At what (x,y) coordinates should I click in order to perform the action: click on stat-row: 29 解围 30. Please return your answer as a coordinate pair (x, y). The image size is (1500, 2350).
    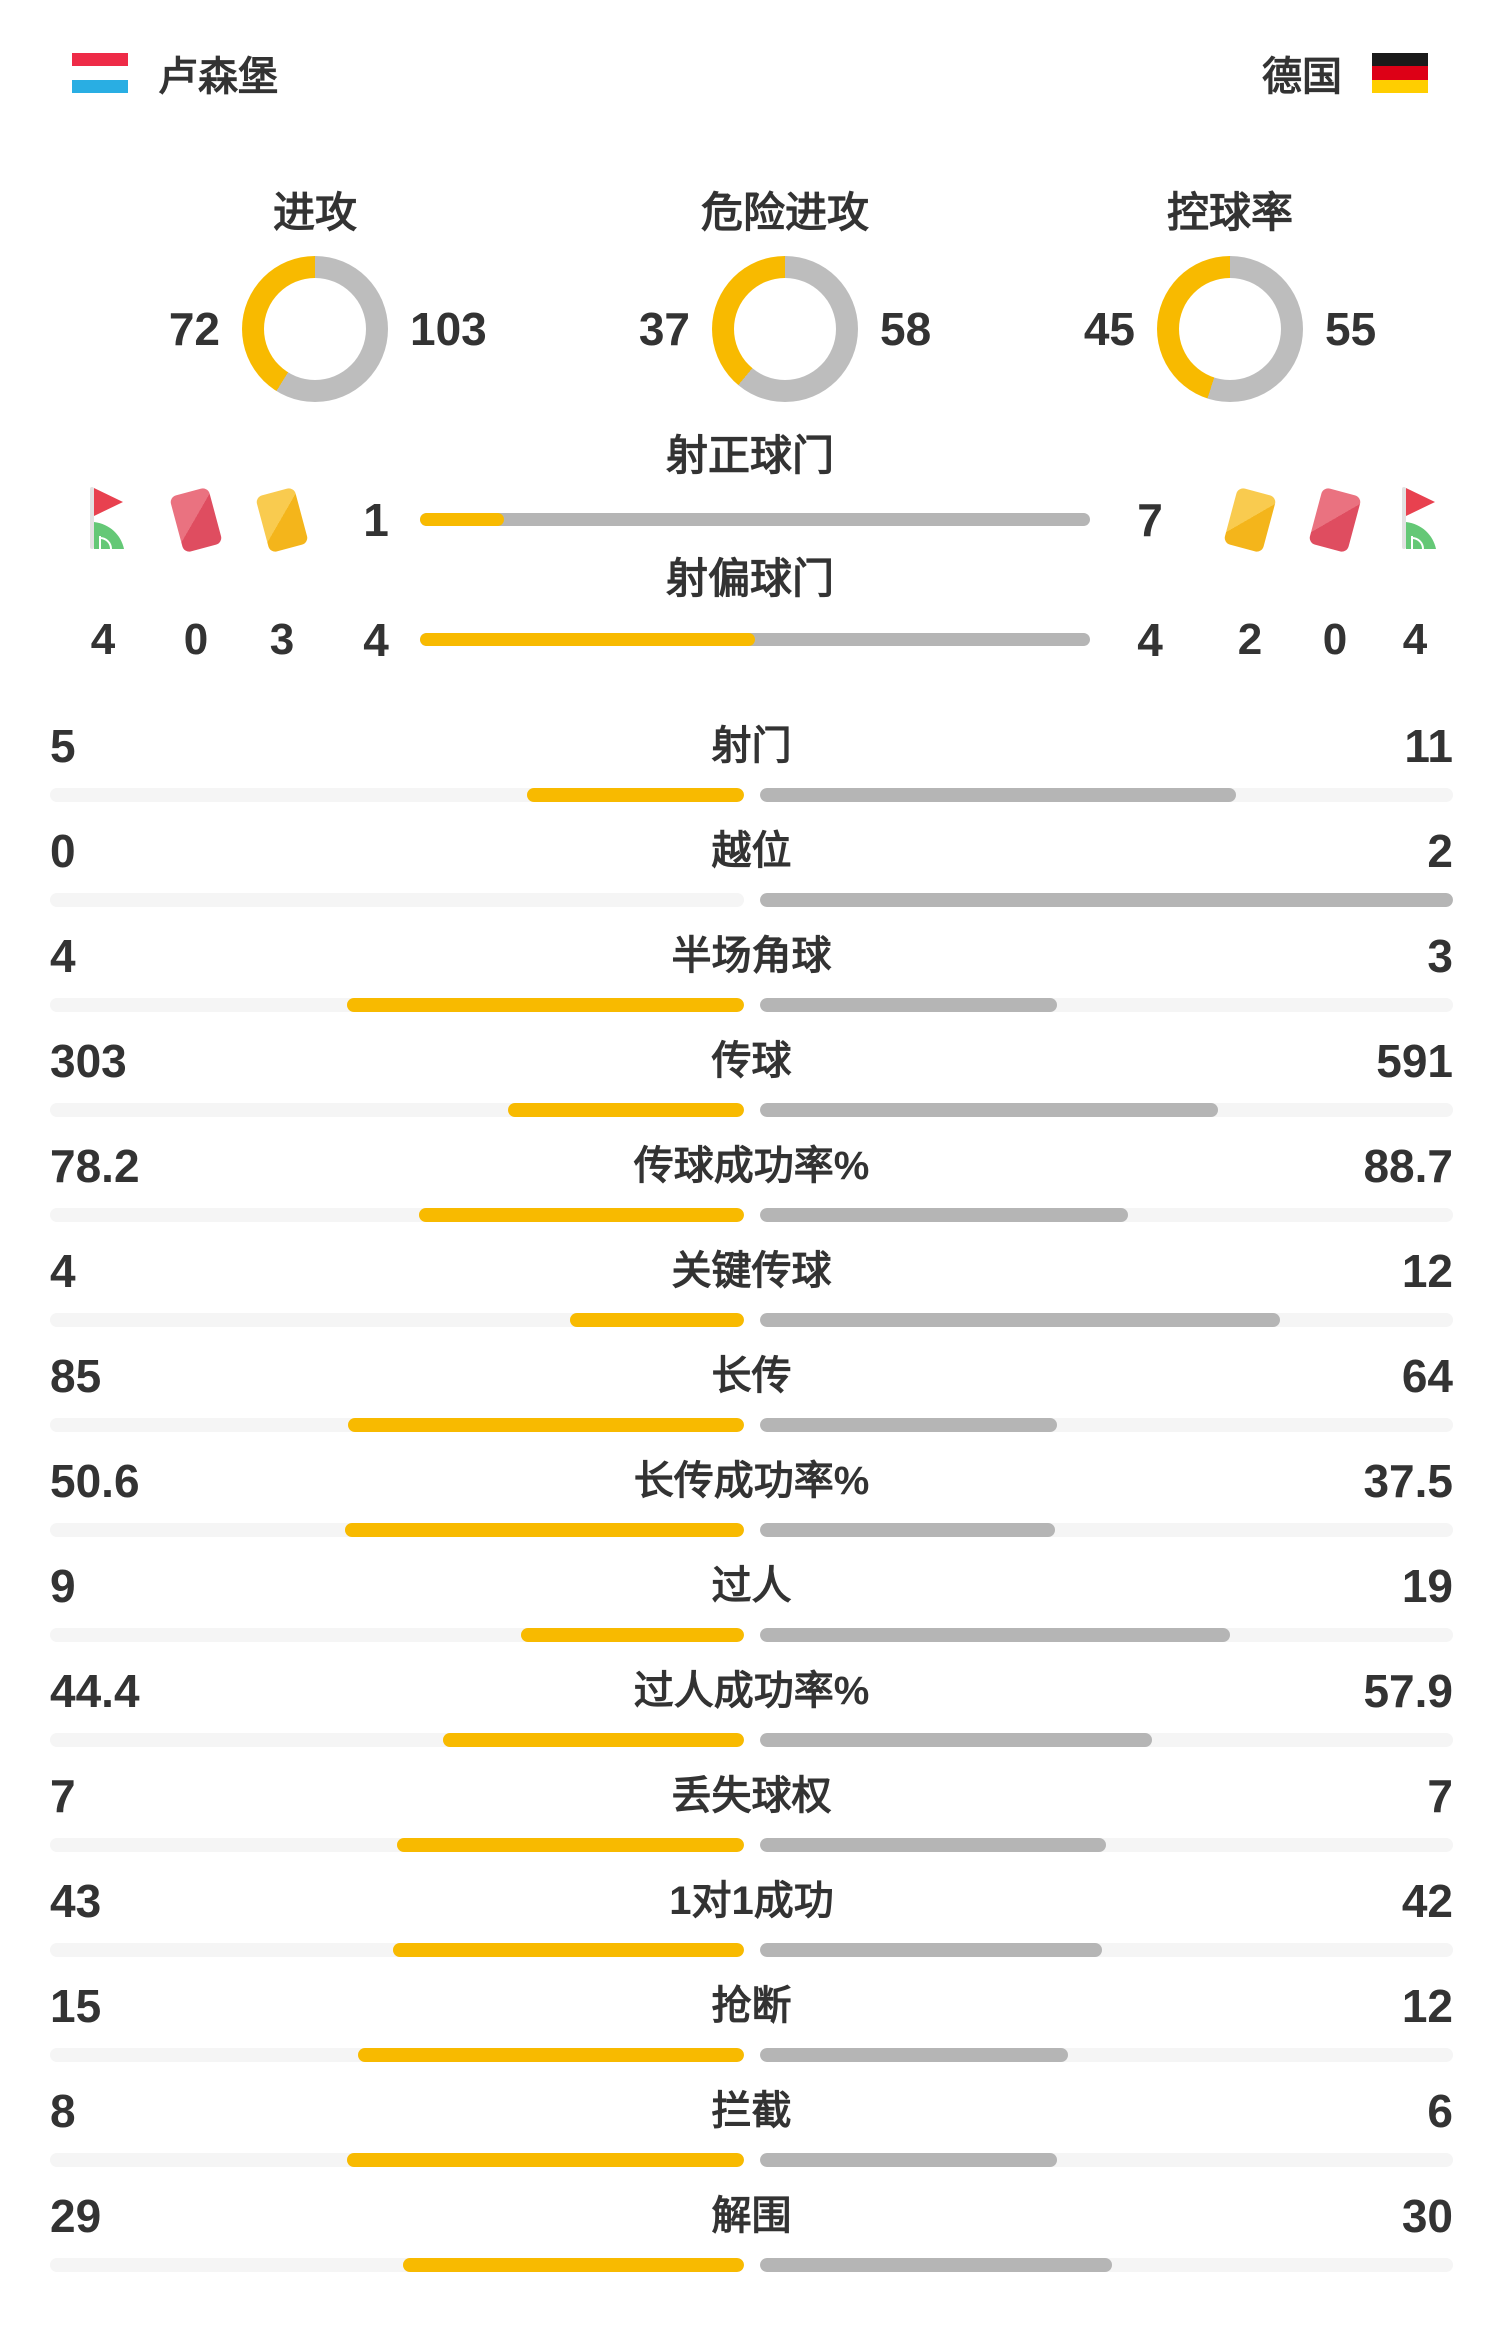
    Looking at the image, I should click on (751, 2238).